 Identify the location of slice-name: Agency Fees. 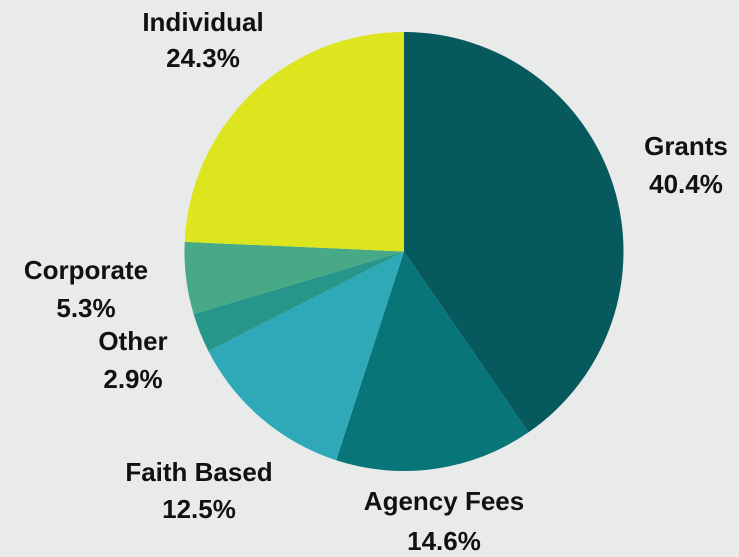
(444, 501).